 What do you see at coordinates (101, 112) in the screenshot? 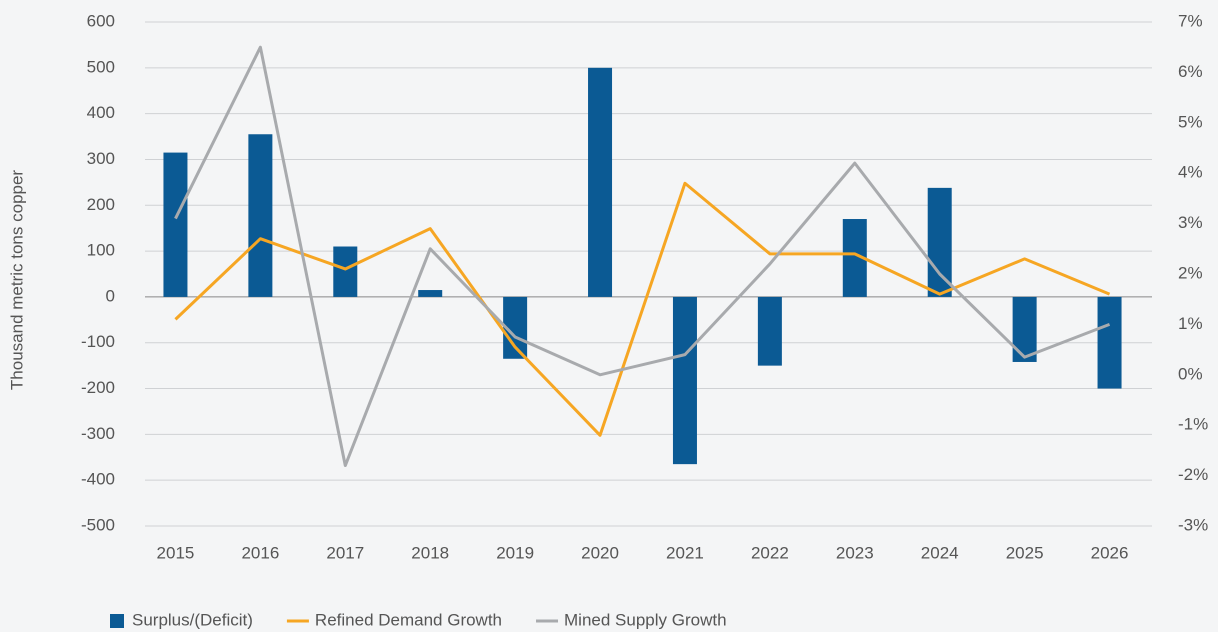
I see `y-tick-label: 400` at bounding box center [101, 112].